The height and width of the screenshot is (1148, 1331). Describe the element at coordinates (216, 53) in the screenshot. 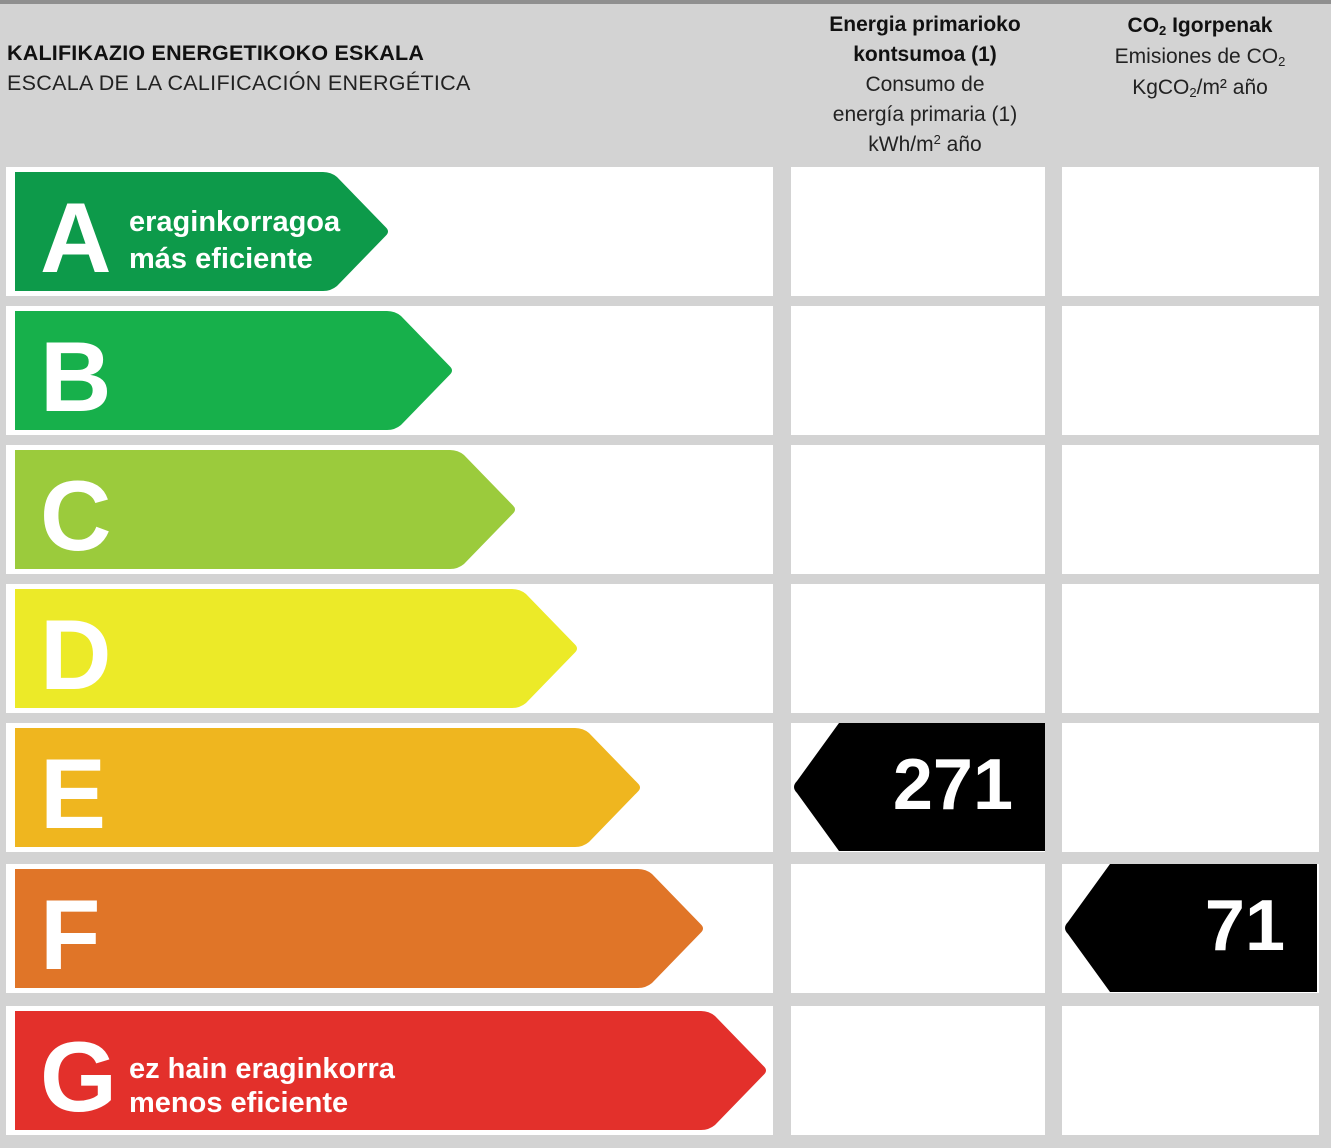

I see `scale-title-basque: KALIFIKAZIO ENERGETIKOKO ESKALA` at that location.